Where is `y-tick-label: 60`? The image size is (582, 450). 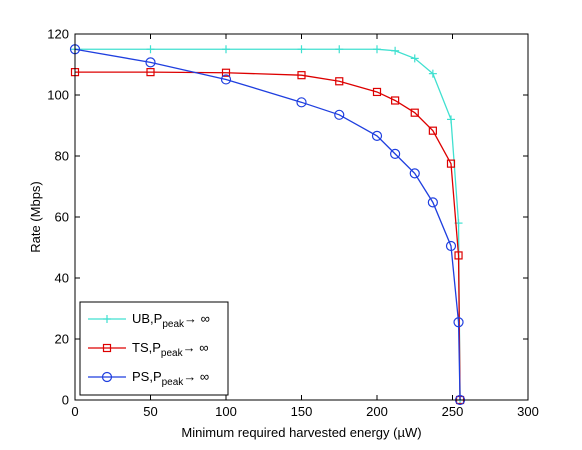
y-tick-label: 60 is located at coordinates (62, 217).